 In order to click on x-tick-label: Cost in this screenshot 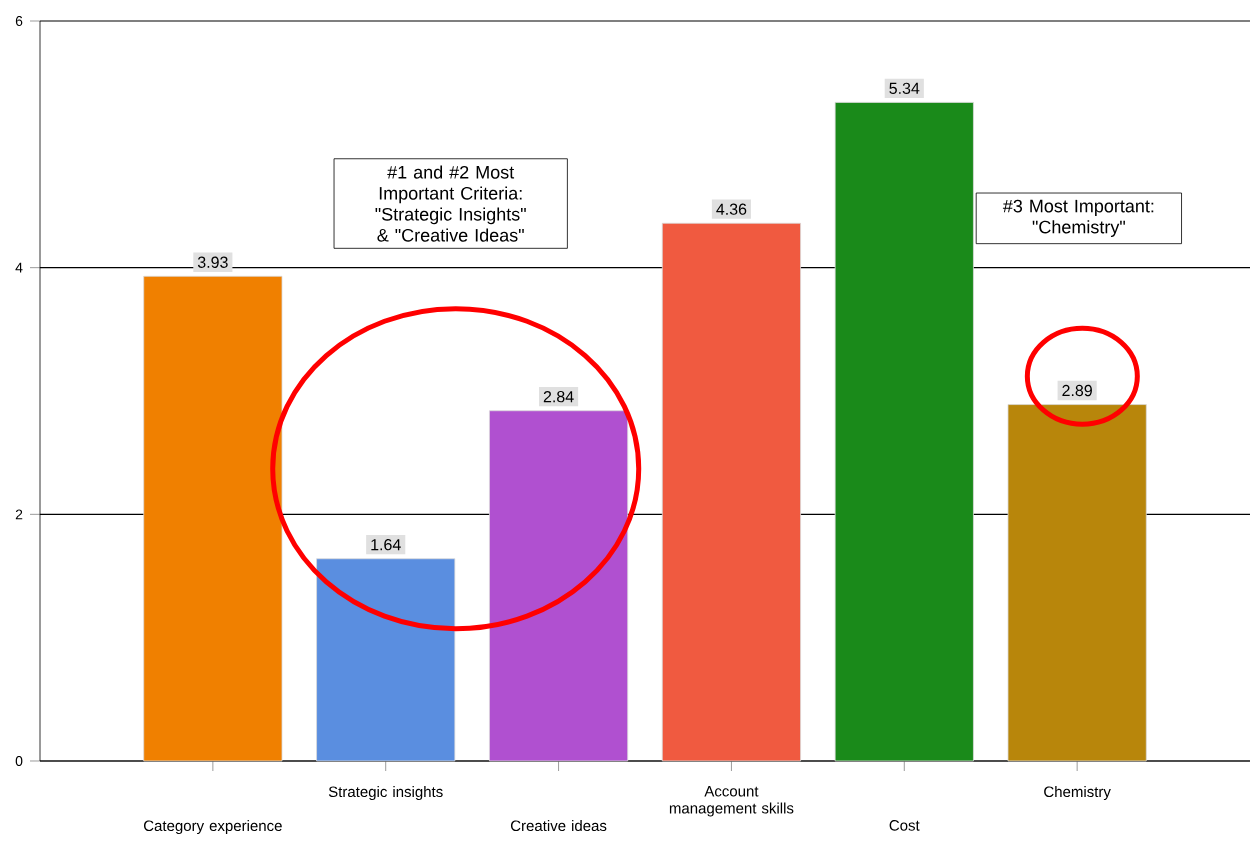, I will do `click(904, 825)`.